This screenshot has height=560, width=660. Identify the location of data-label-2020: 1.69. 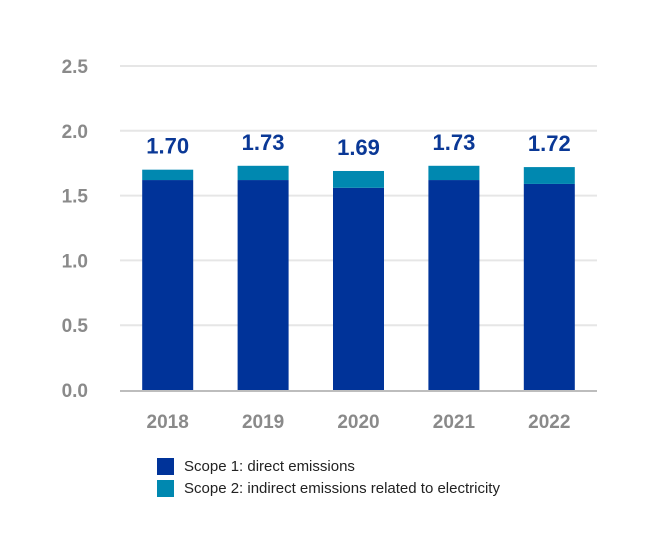
(358, 147).